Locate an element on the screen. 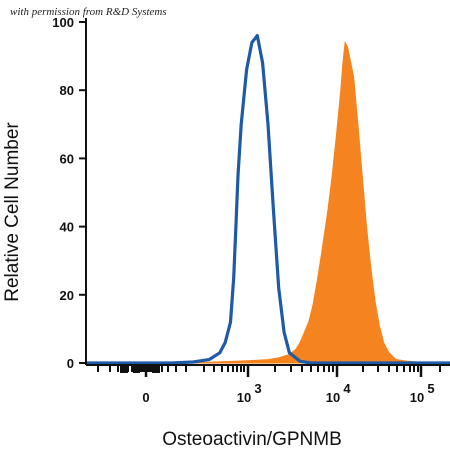 The height and width of the screenshot is (450, 450). x-tick-label-2: 10 is located at coordinates (333, 397).